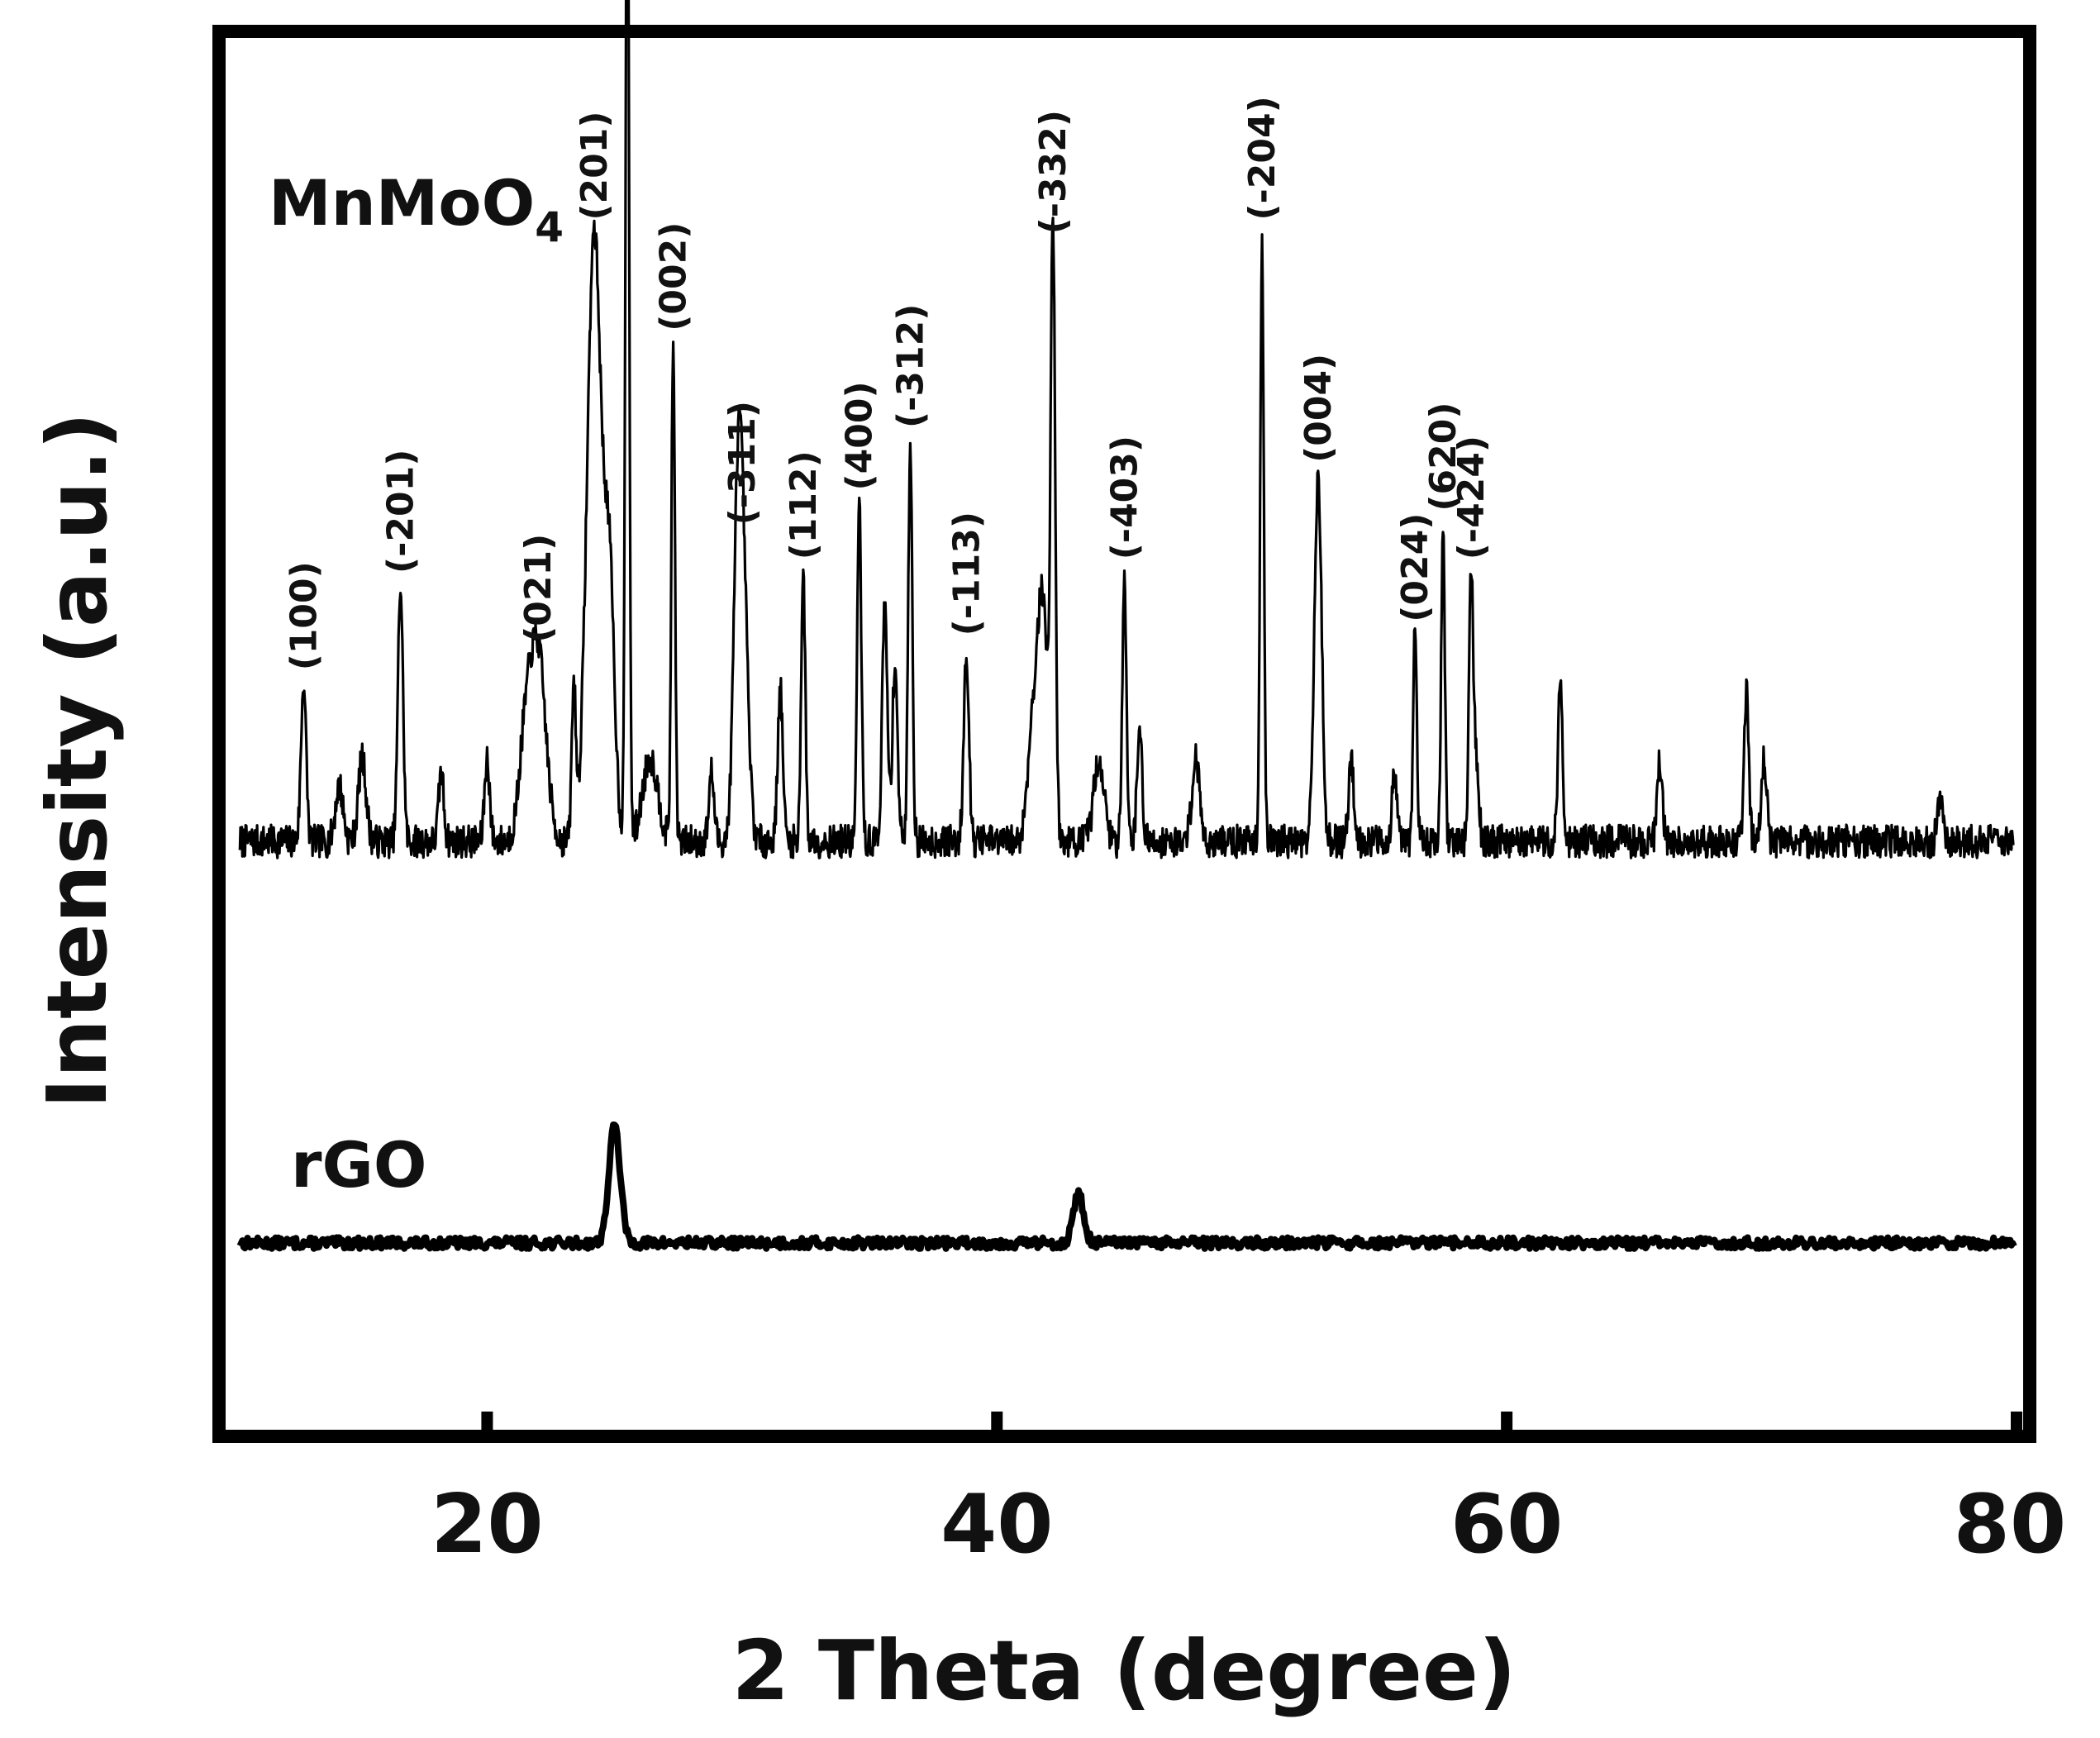  Describe the element at coordinates (1471, 497) in the screenshot. I see `peak-label: (-424)` at that location.